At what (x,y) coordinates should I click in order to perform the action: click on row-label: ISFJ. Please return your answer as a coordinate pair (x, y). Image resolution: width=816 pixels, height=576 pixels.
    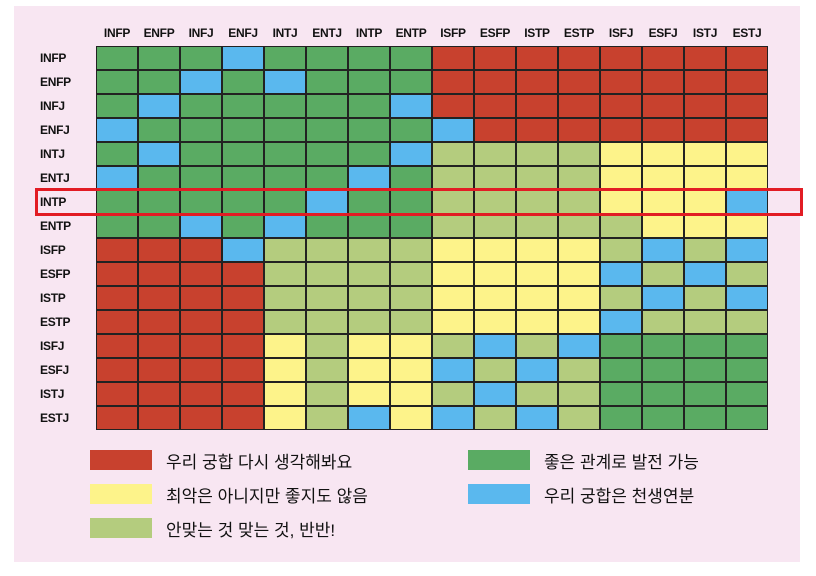
    Looking at the image, I should click on (52, 346).